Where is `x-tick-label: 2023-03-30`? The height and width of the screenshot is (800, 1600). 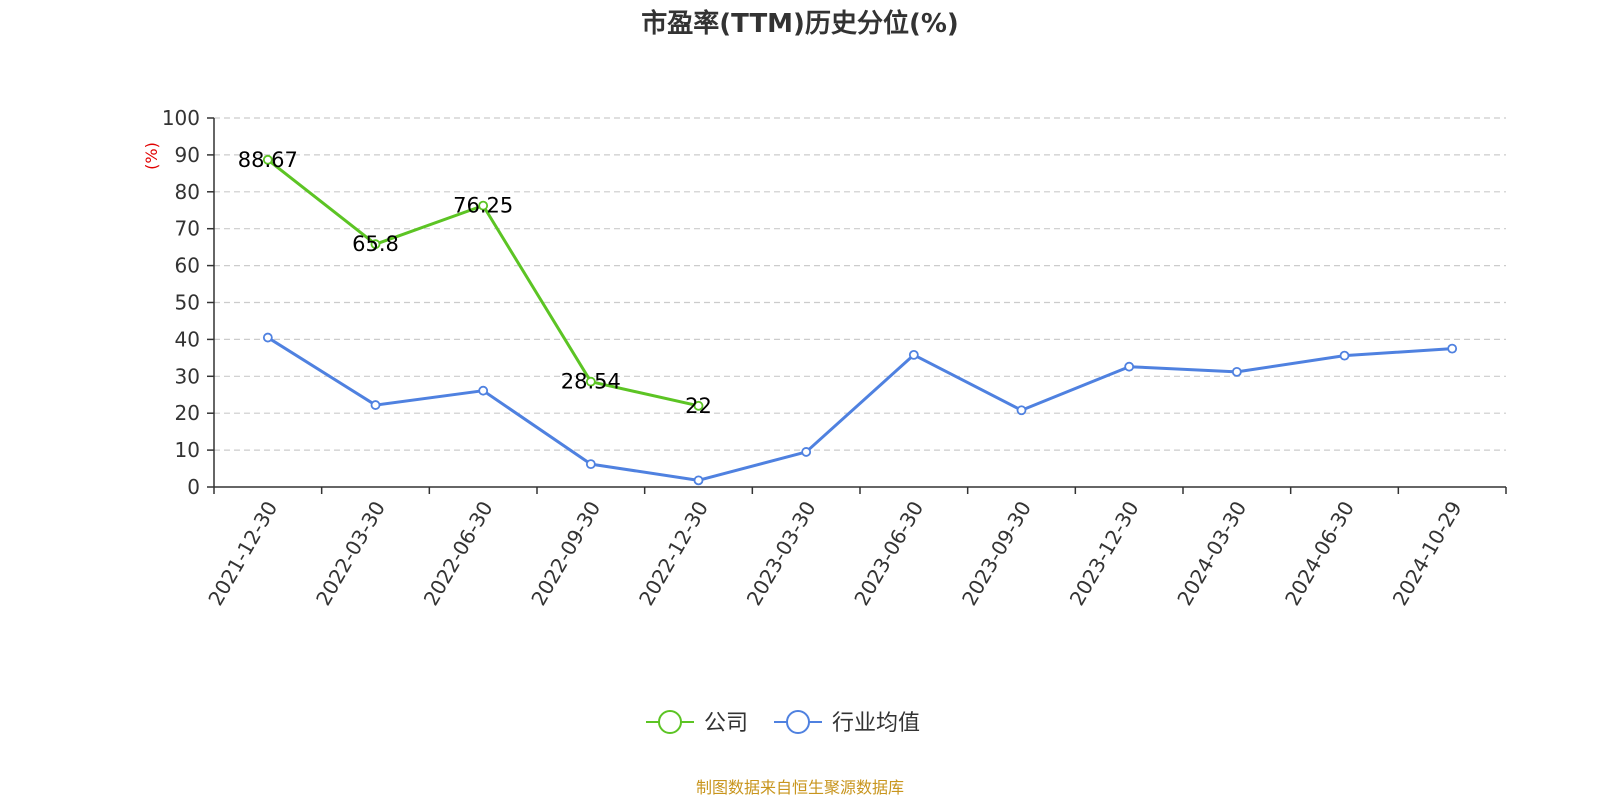
x-tick-label: 2023-03-30 is located at coordinates (781, 553).